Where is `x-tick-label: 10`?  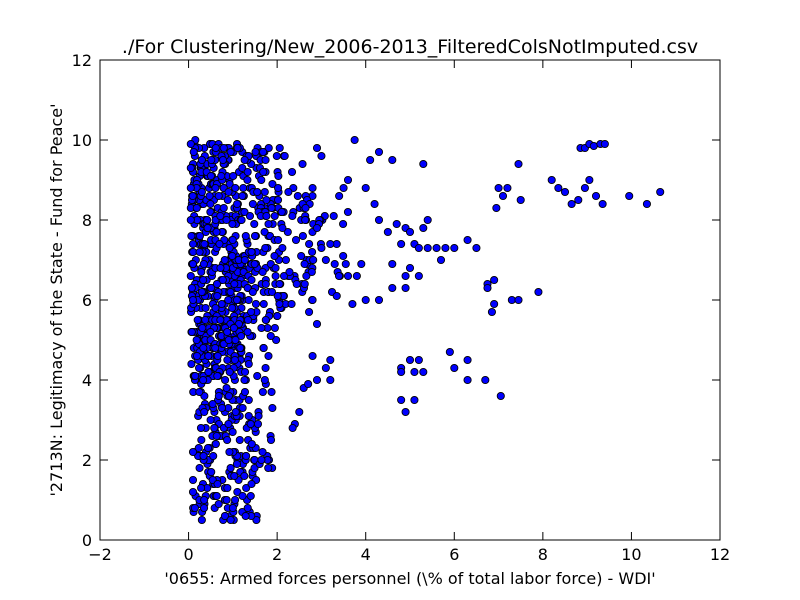
x-tick-label: 10 is located at coordinates (631, 554).